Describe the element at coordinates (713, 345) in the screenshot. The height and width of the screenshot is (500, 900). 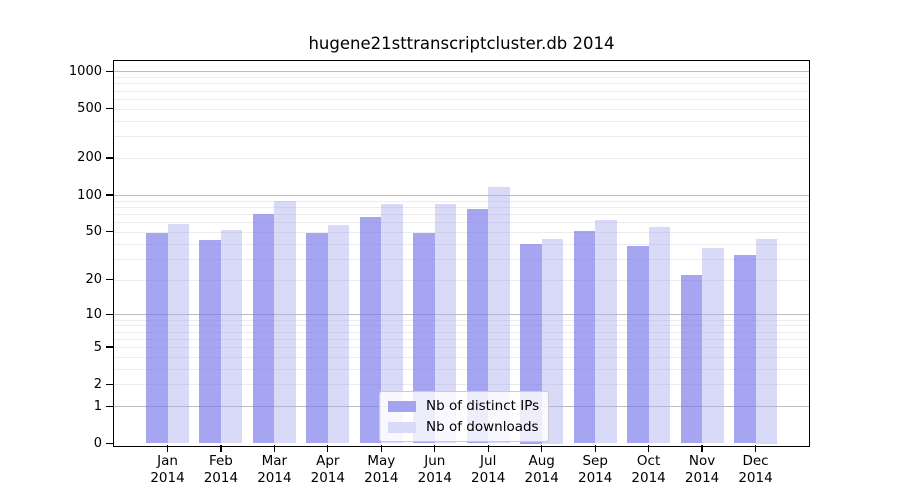
I see `bar-downloads-nov` at that location.